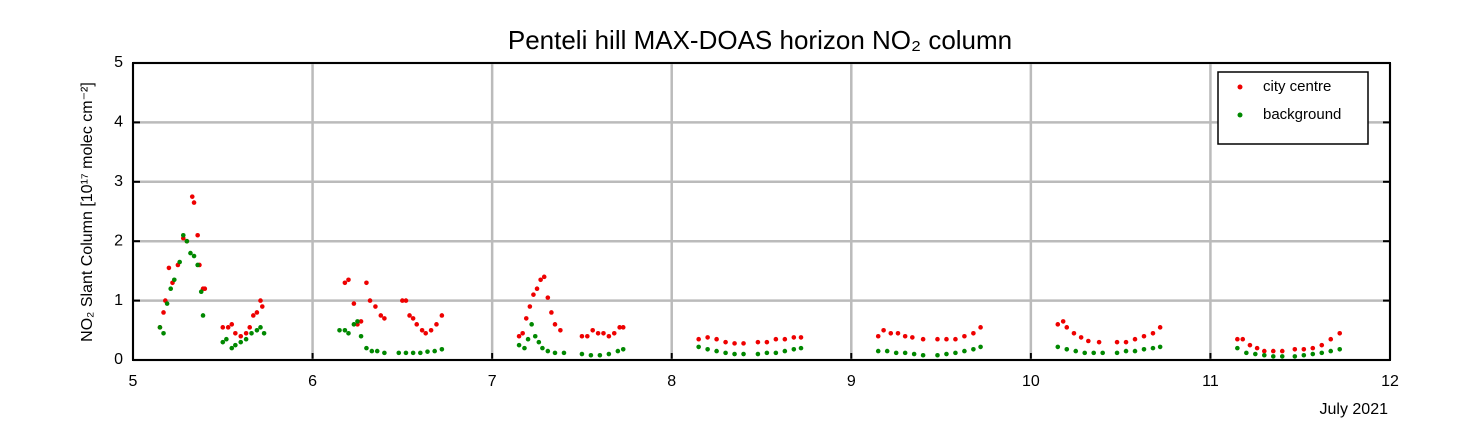  Describe the element at coordinates (118, 122) in the screenshot. I see `y-tick-label: 4` at that location.